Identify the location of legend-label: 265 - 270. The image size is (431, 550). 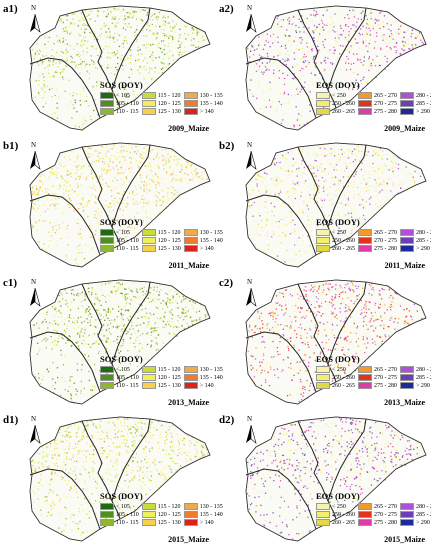
(385, 369).